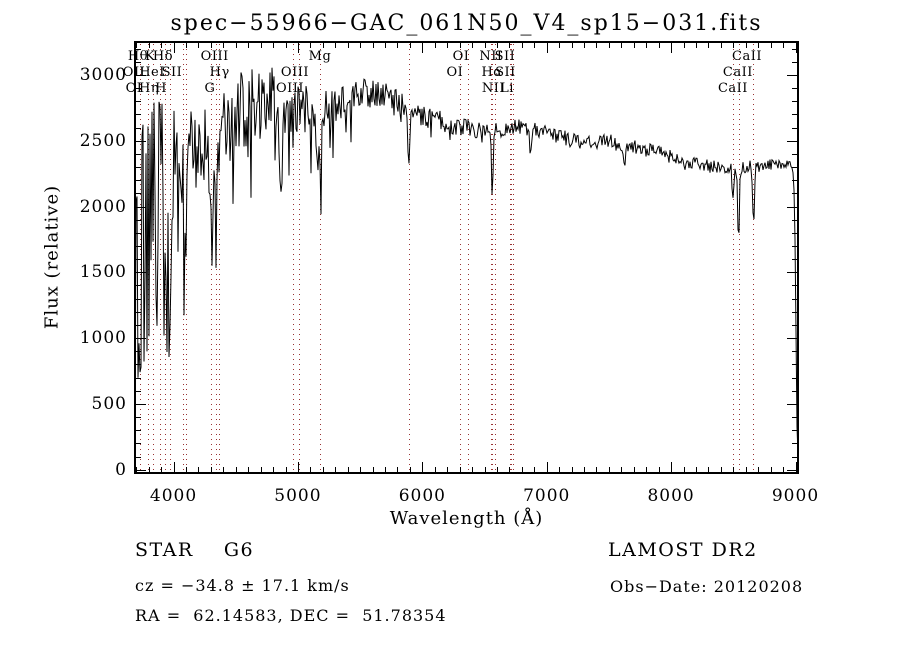  I want to click on spectral-line-label: G, so click(210, 88).